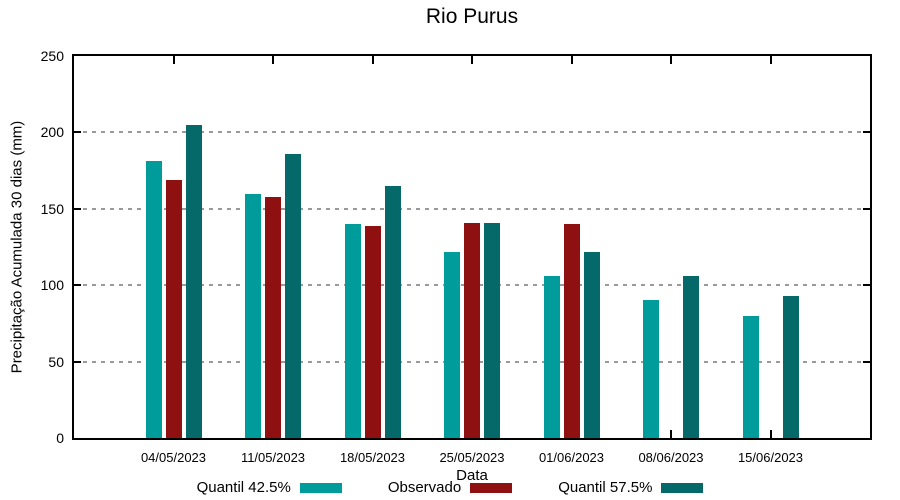 The height and width of the screenshot is (500, 900). Describe the element at coordinates (571, 457) in the screenshot. I see `x-tick-label: 01/06/2023` at that location.